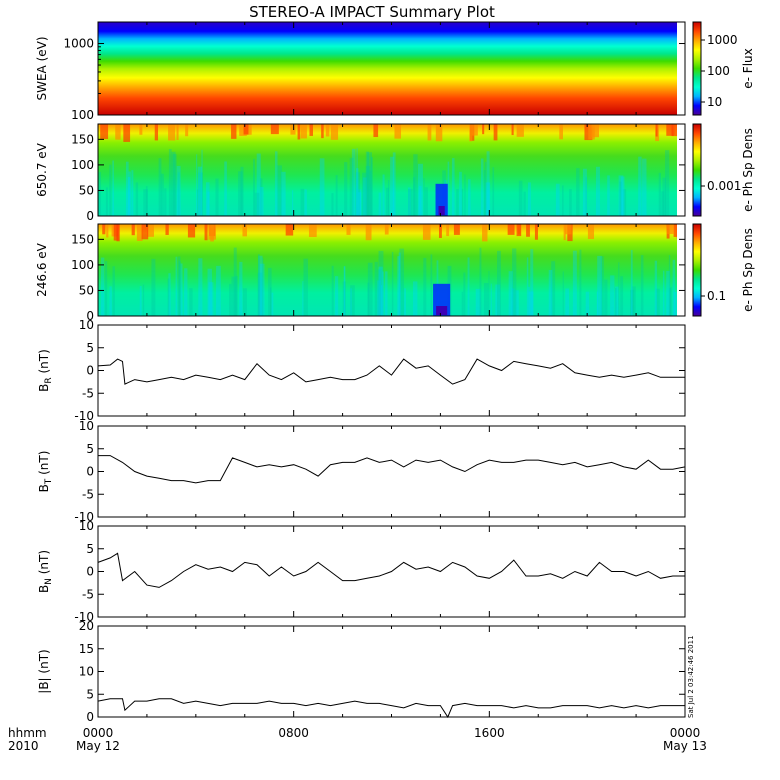 This screenshot has height=780, width=780. What do you see at coordinates (90, 316) in the screenshot?
I see `y-tick-label: 0` at bounding box center [90, 316].